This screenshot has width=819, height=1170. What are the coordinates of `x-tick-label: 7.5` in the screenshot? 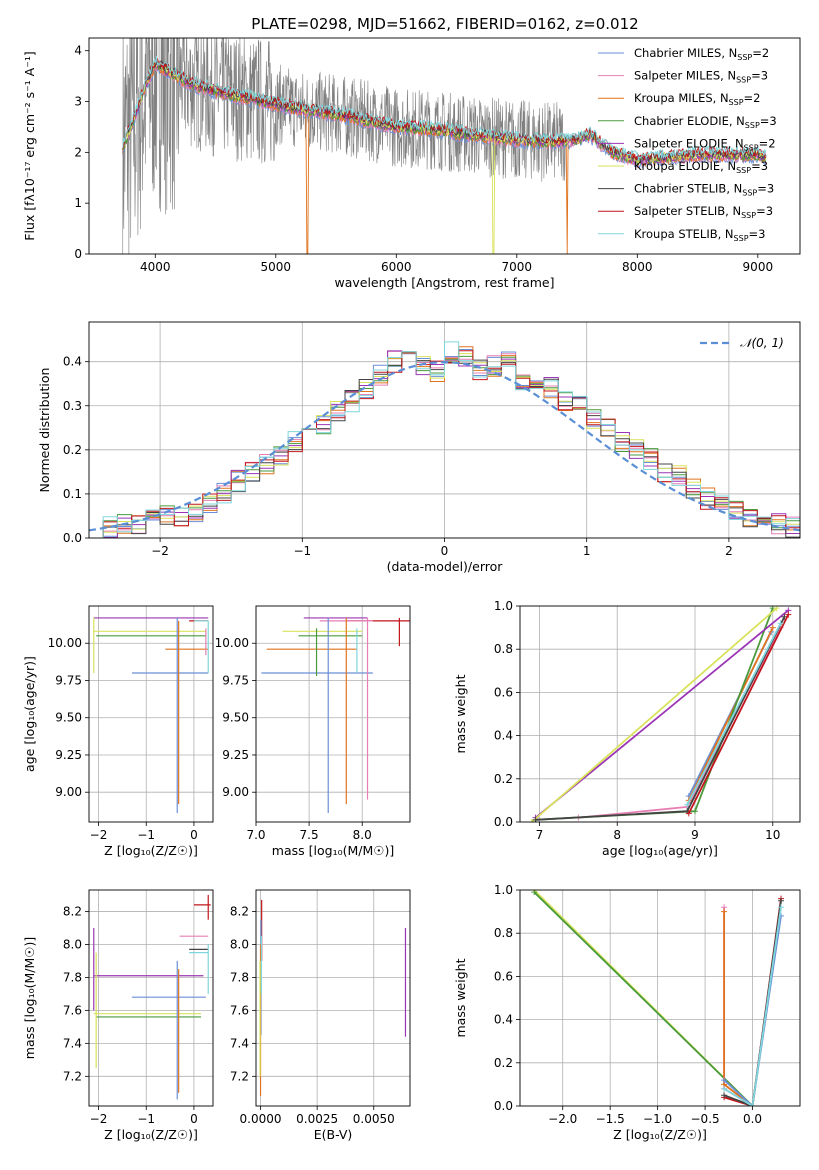 It's located at (309, 835).